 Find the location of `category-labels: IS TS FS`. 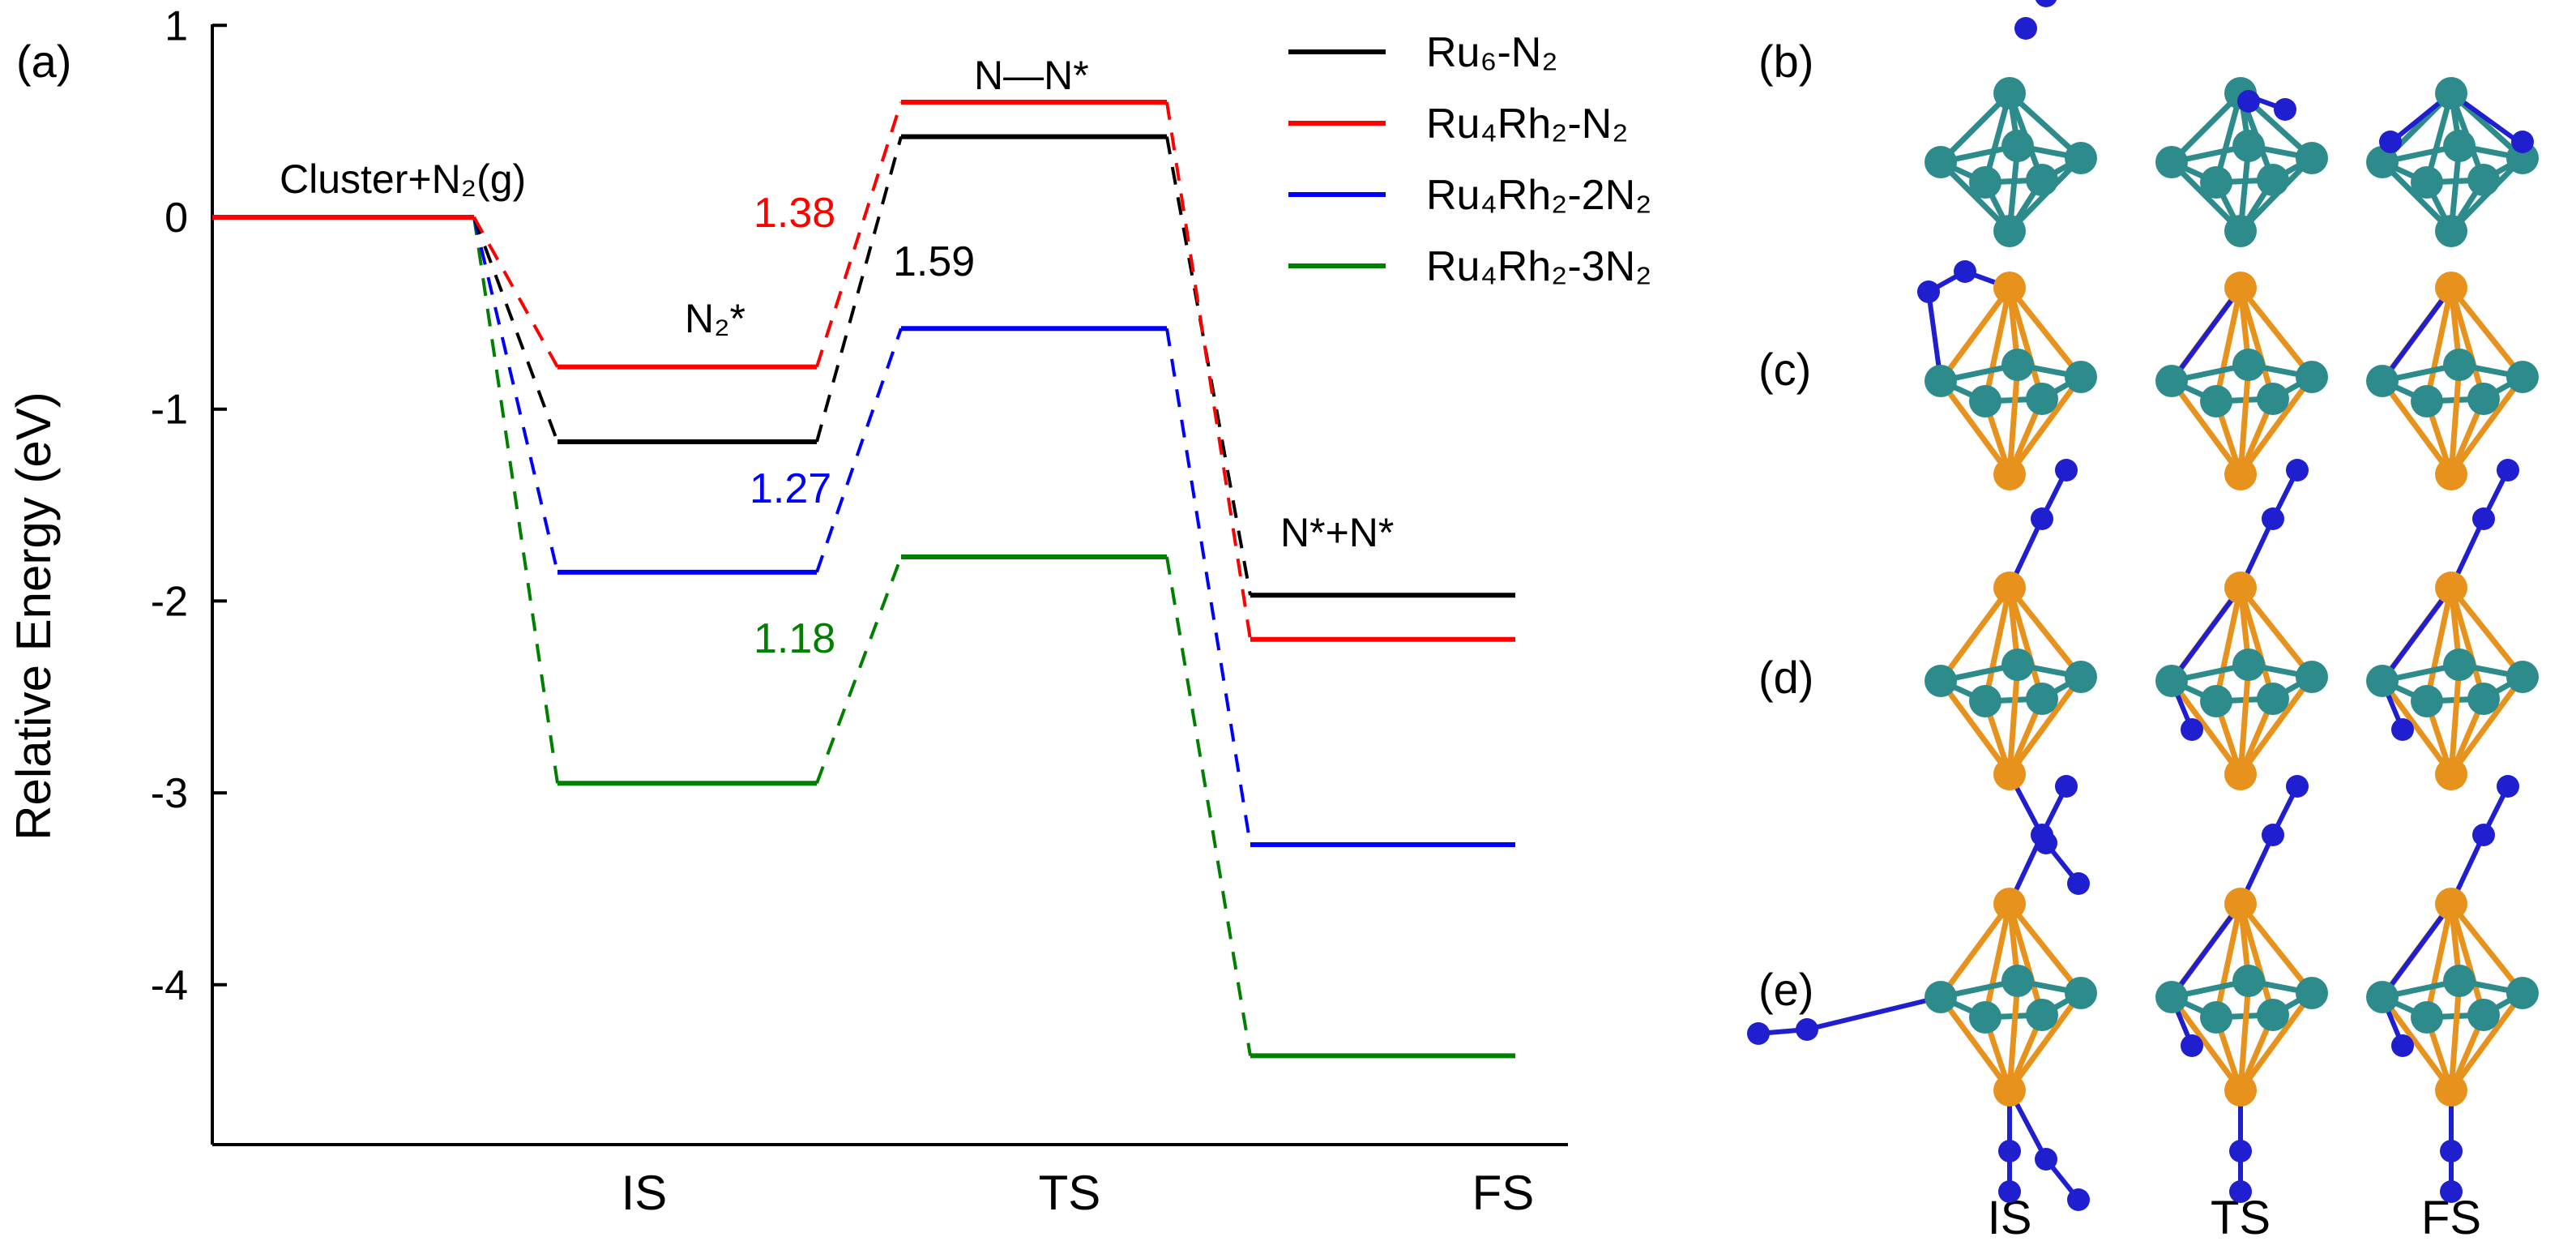

category-labels: IS TS FS is located at coordinates (1078, 1193).